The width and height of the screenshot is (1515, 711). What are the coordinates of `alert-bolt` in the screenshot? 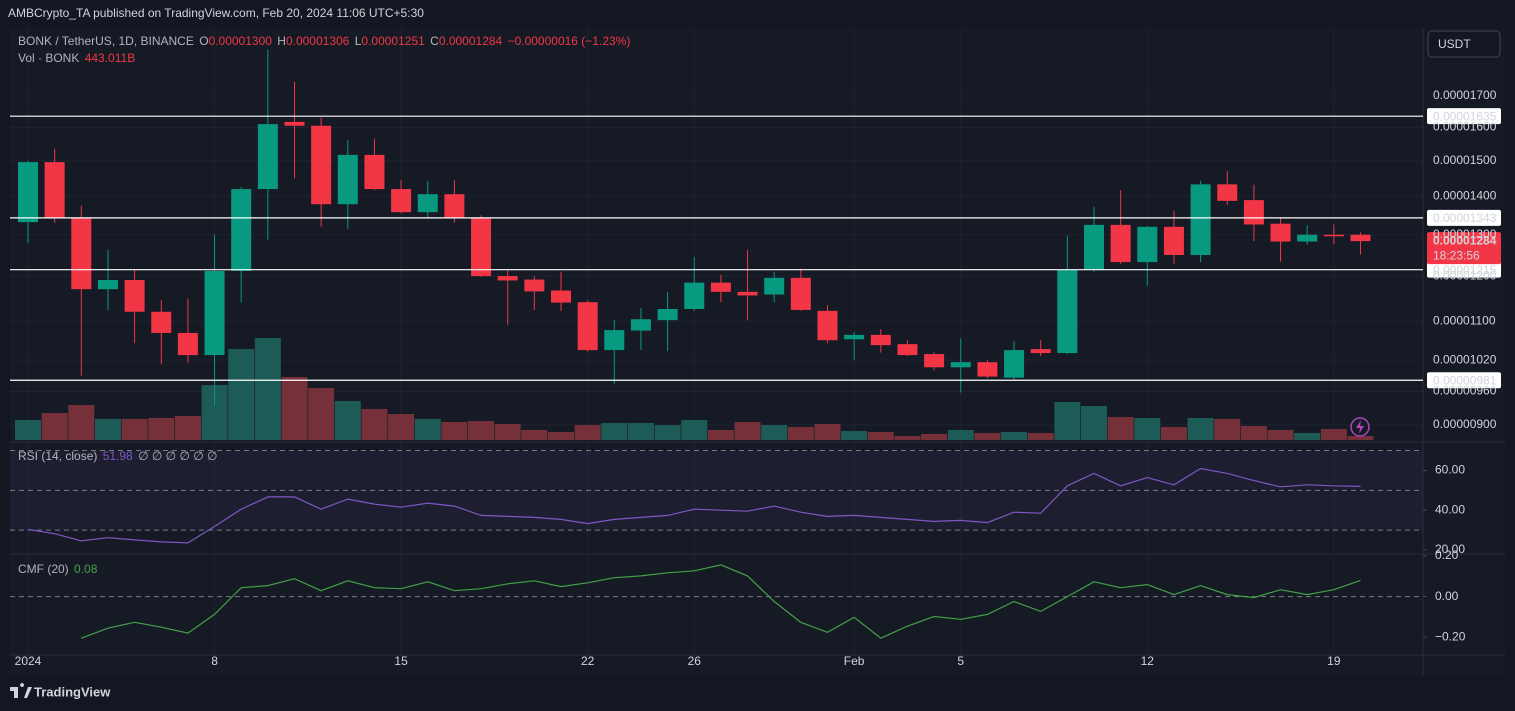 It's located at (1360, 427).